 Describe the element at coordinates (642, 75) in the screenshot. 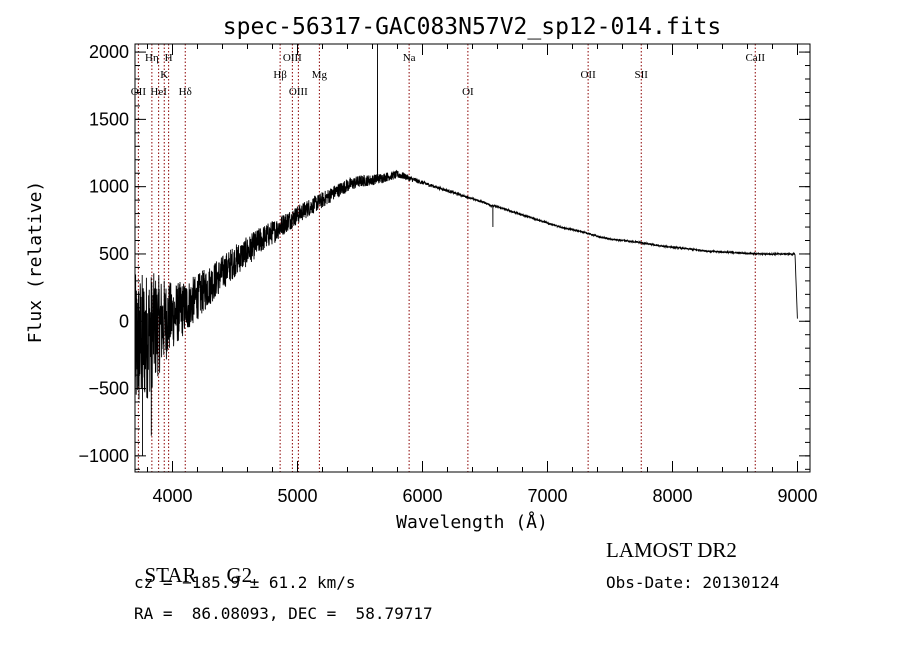

I see `spectral-line-label-13: SII` at that location.